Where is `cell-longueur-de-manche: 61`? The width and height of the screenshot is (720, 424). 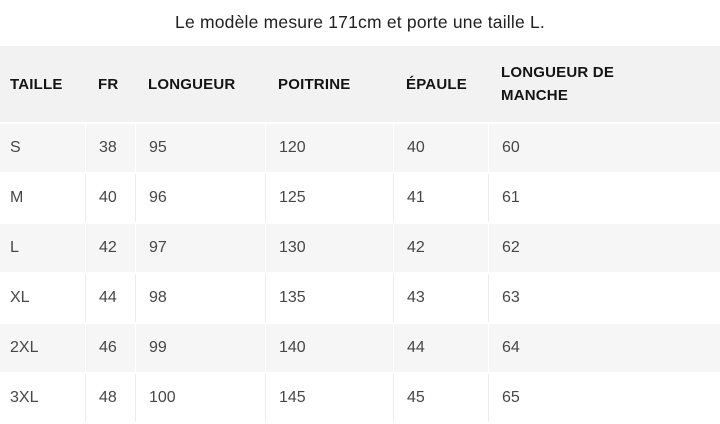
cell-longueur-de-manche: 61 is located at coordinates (604, 198).